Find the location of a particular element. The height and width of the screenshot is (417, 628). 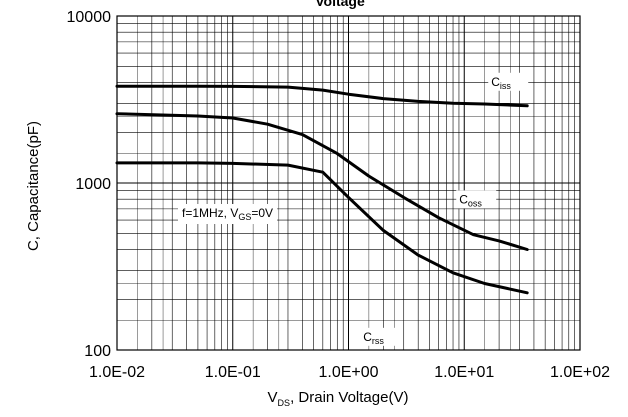

test-condition-annotation: f=1MHz, VGS=0V is located at coordinates (227, 214).